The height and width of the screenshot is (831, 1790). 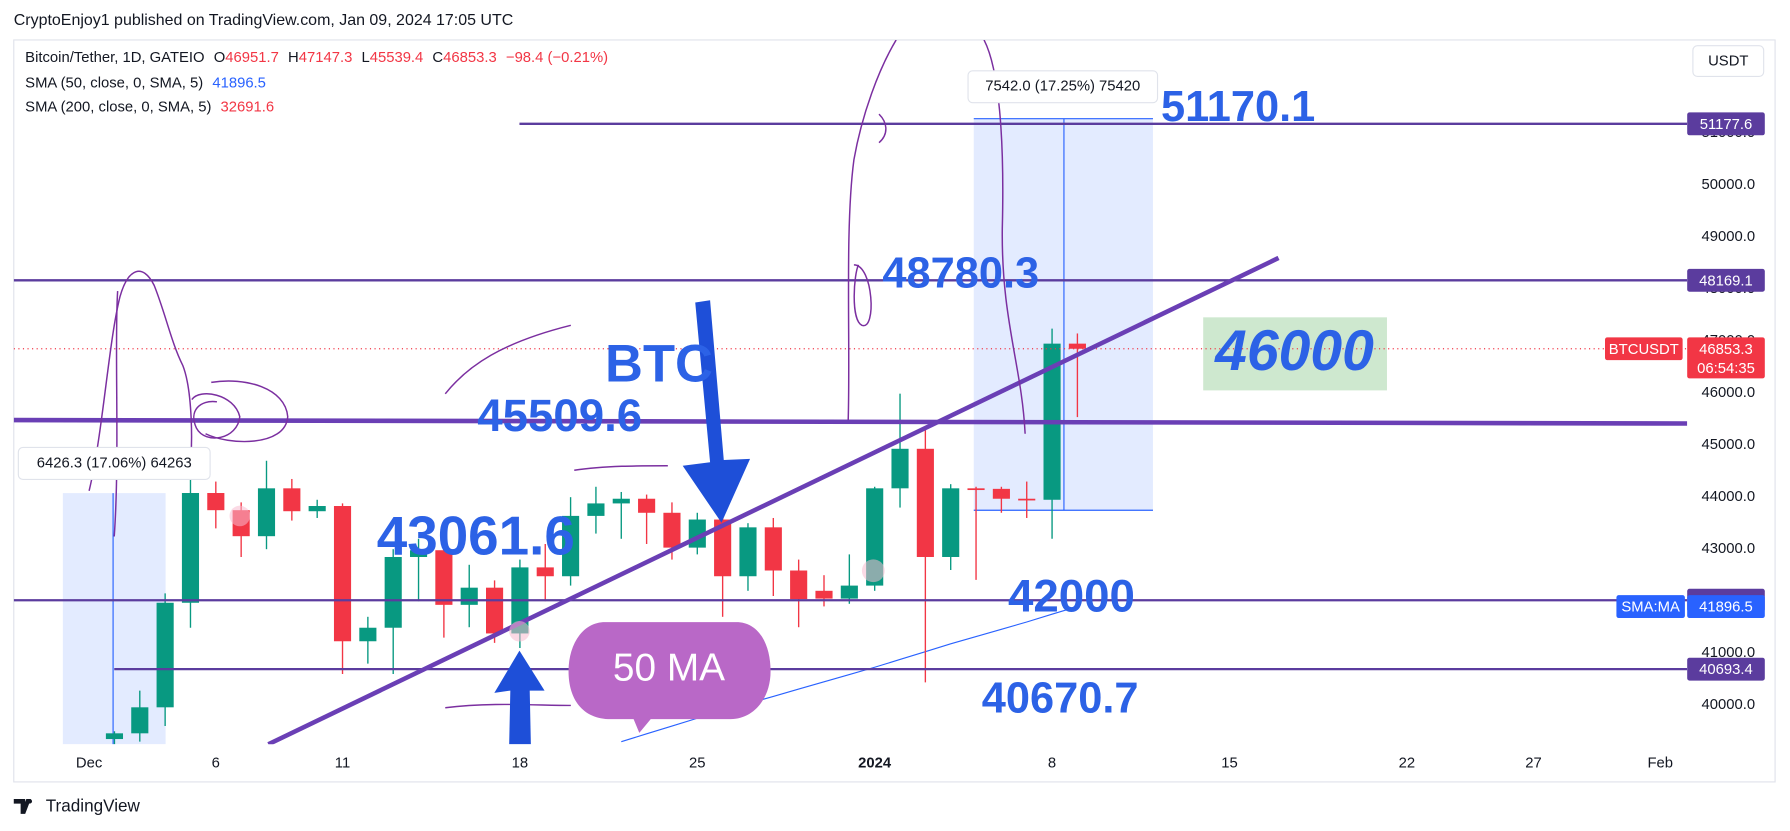 I want to click on annotation: 45509.6, so click(x=559, y=415).